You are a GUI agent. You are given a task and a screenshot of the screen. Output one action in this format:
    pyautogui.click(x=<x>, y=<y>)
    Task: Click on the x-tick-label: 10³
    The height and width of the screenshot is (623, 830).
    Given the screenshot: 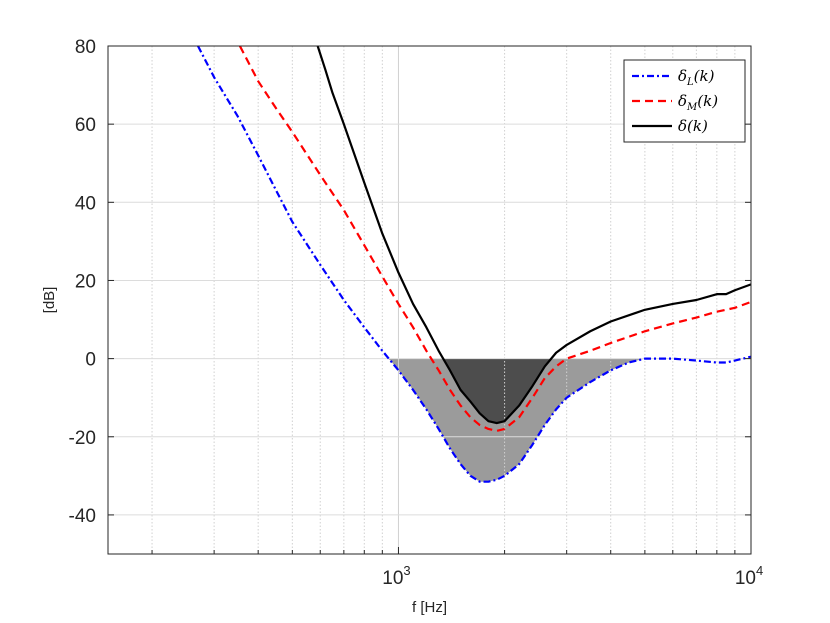 What is the action you would take?
    pyautogui.click(x=396, y=576)
    